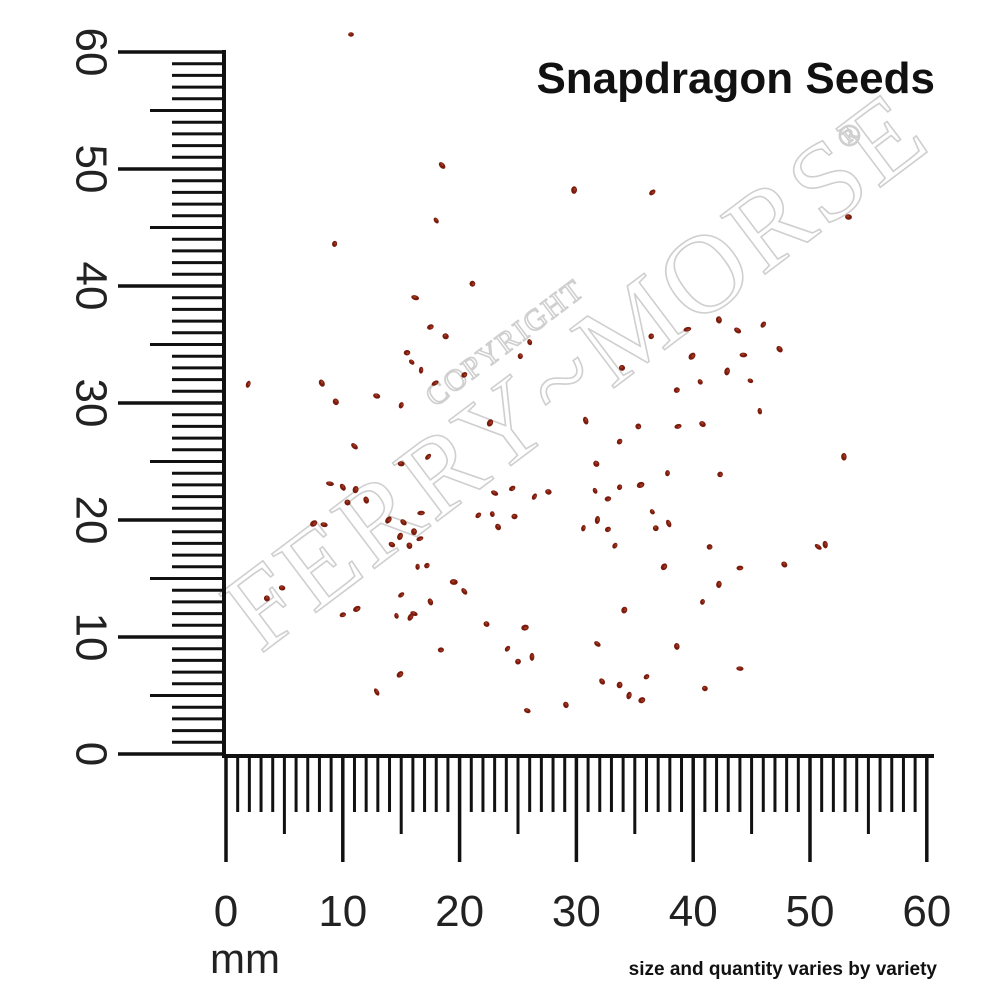 This screenshot has width=1000, height=1000. What do you see at coordinates (783, 969) in the screenshot?
I see `footnote: size and quantity varies by variety` at bounding box center [783, 969].